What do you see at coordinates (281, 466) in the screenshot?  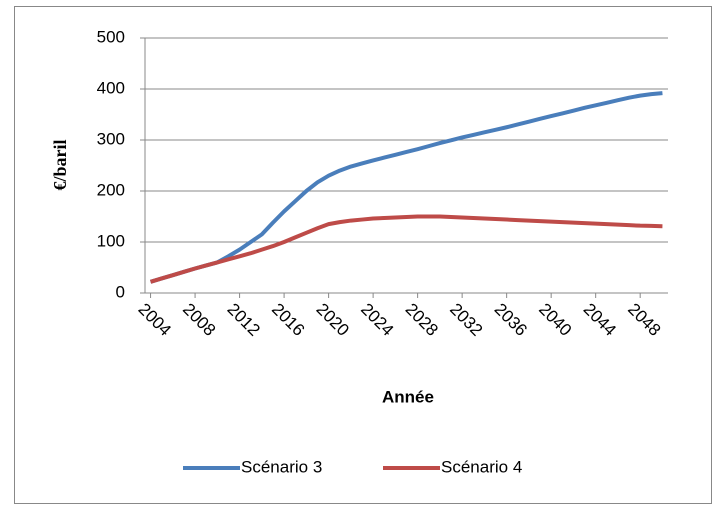 I see `legend-label: Scénario 3` at bounding box center [281, 466].